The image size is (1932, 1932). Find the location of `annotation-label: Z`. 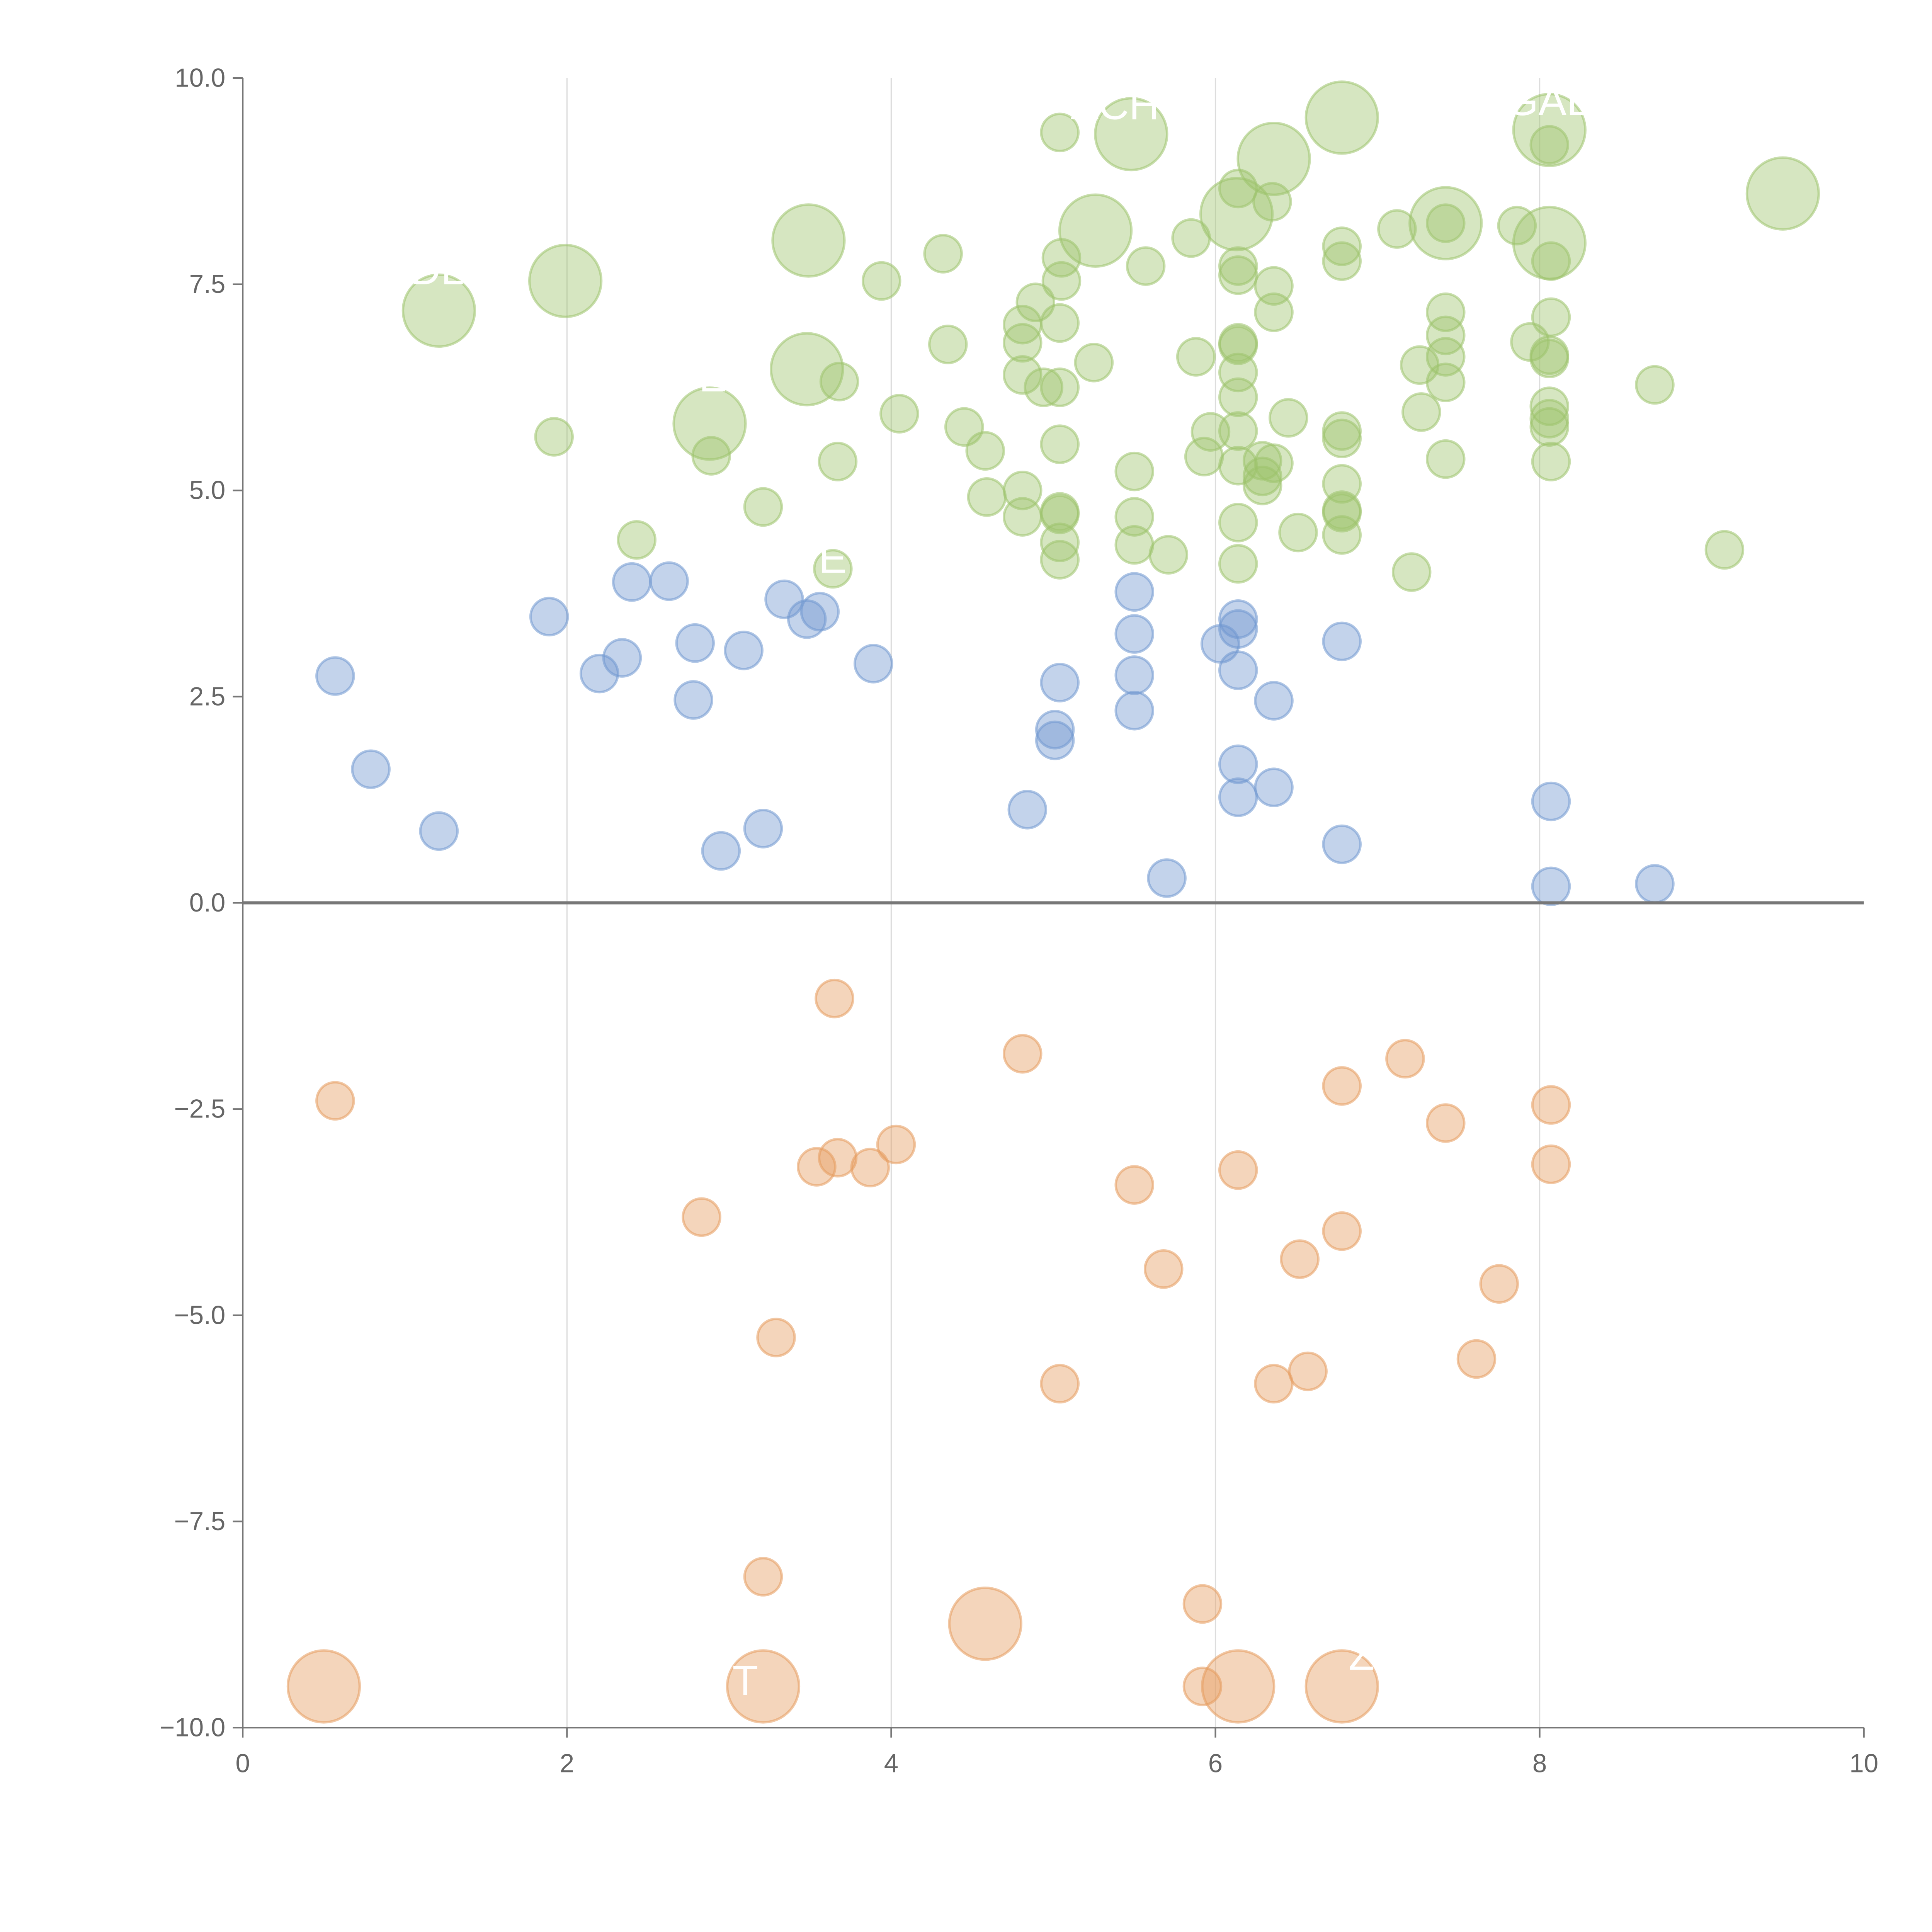

annotation-label: Z is located at coordinates (1362, 1656).